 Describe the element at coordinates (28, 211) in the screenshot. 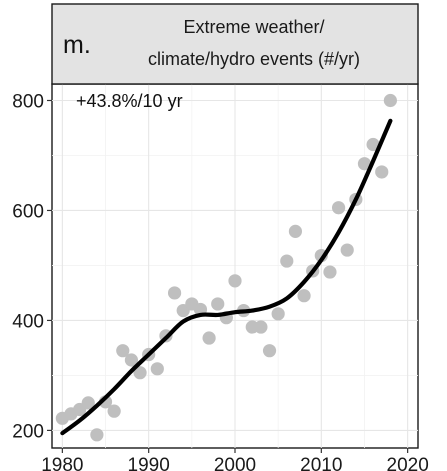

I see `y-tick-label: 600` at that location.